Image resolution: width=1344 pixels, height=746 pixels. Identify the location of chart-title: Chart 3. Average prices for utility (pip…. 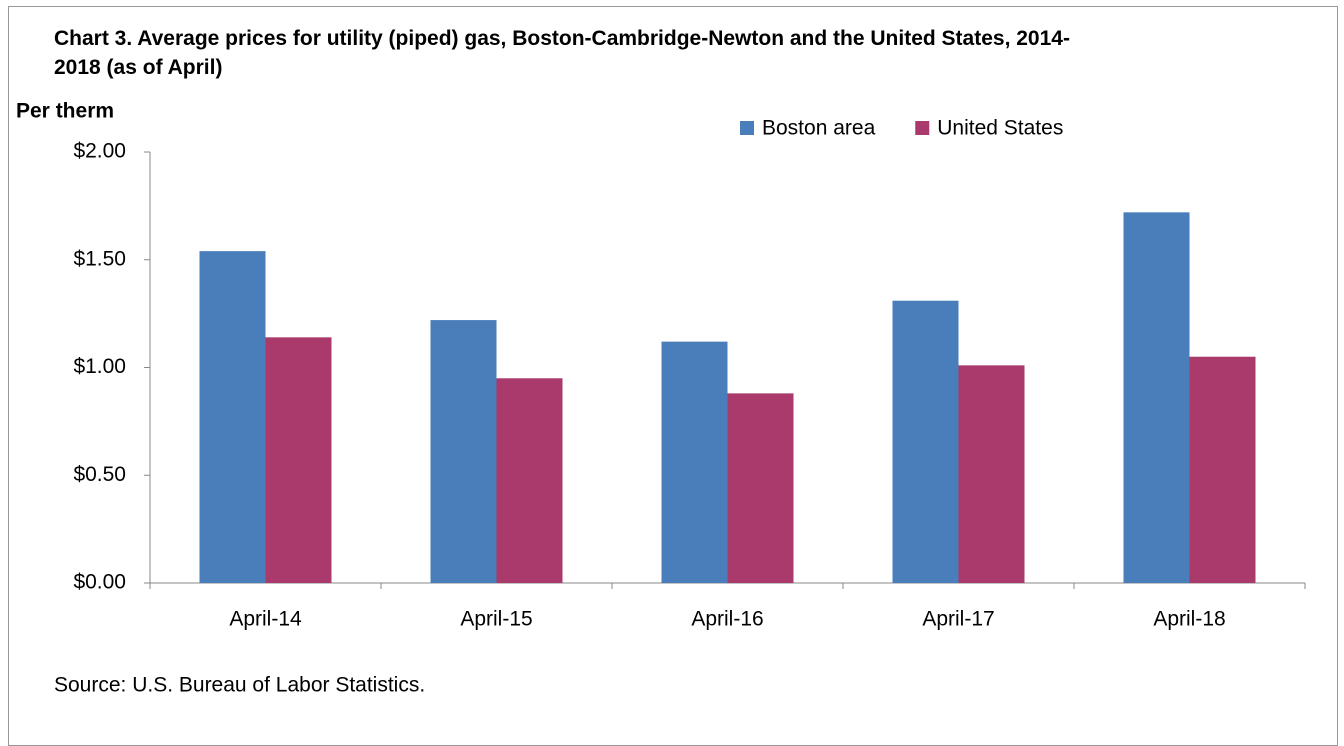
(562, 53).